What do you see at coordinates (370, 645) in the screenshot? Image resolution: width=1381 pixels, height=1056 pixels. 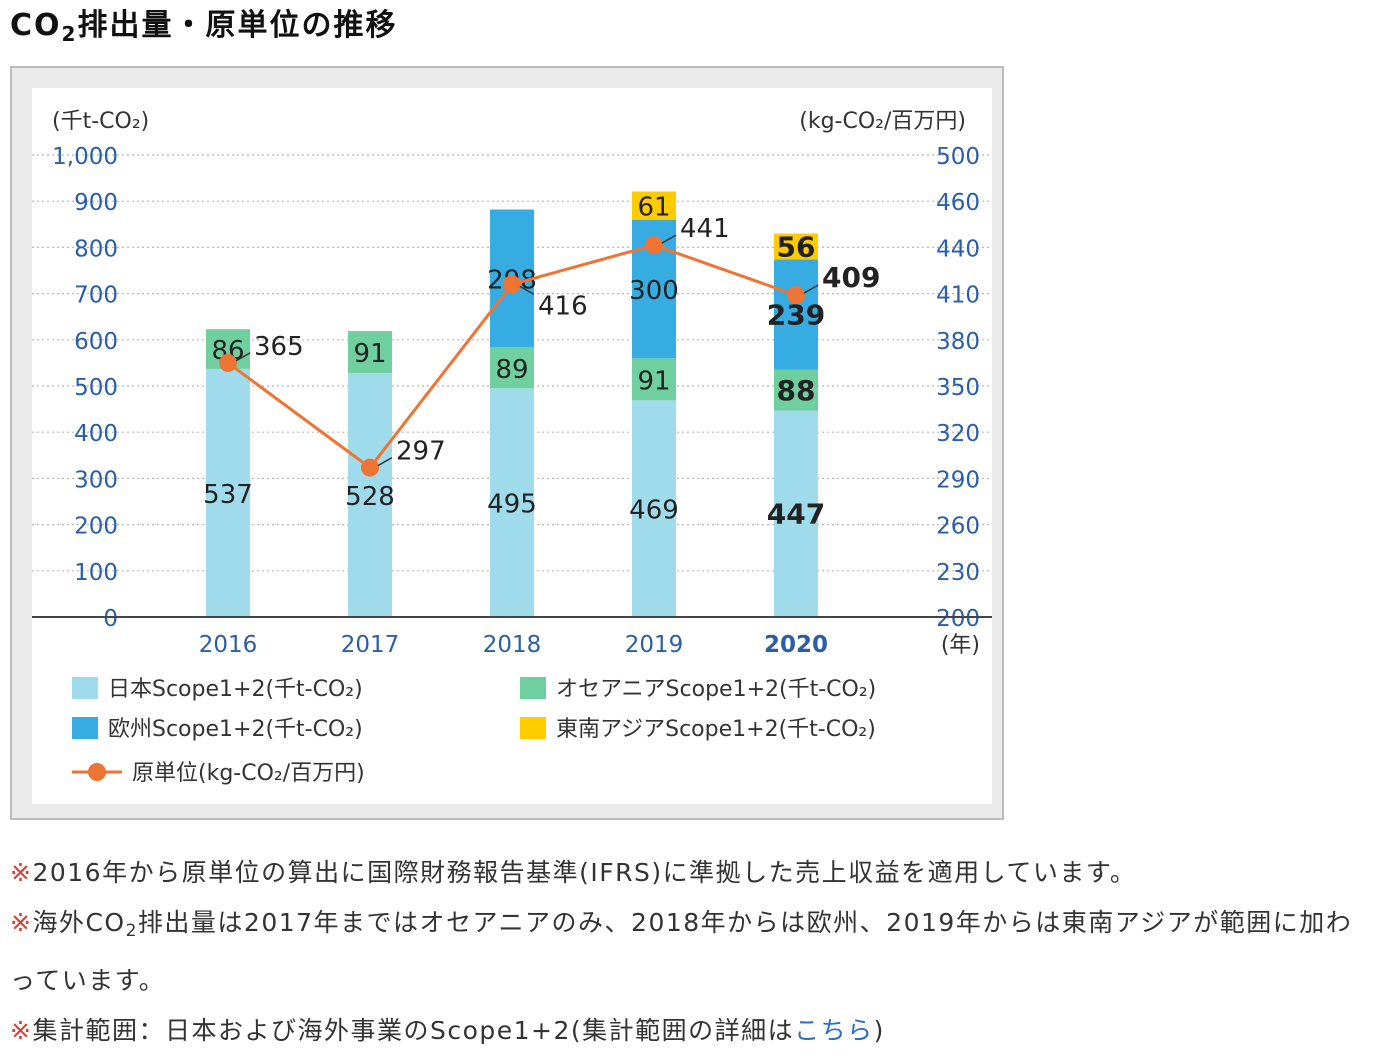 I see `x-axis-tick-label: 2017` at bounding box center [370, 645].